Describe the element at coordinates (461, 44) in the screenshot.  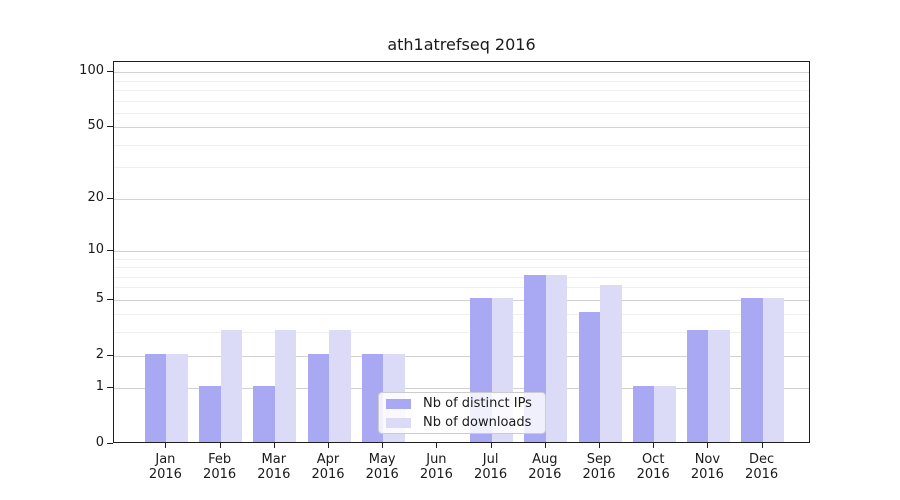
I see `chart-title: ath1atrefseq 2016` at that location.